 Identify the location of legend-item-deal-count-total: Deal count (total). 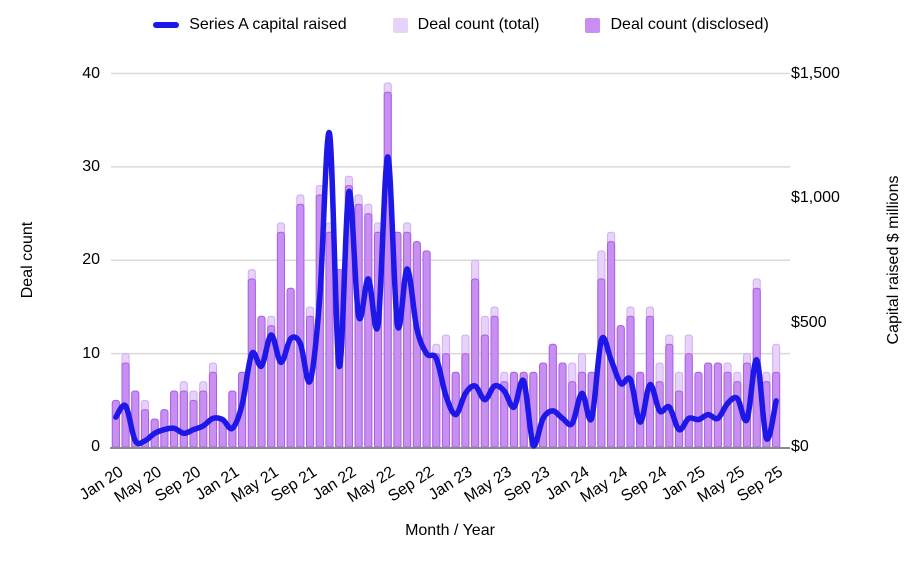
(466, 25).